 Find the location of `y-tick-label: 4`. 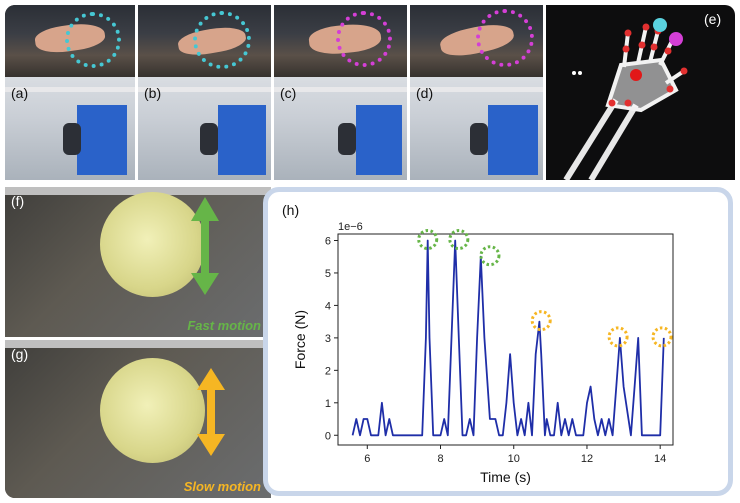

y-tick-label: 4 is located at coordinates (328, 306).